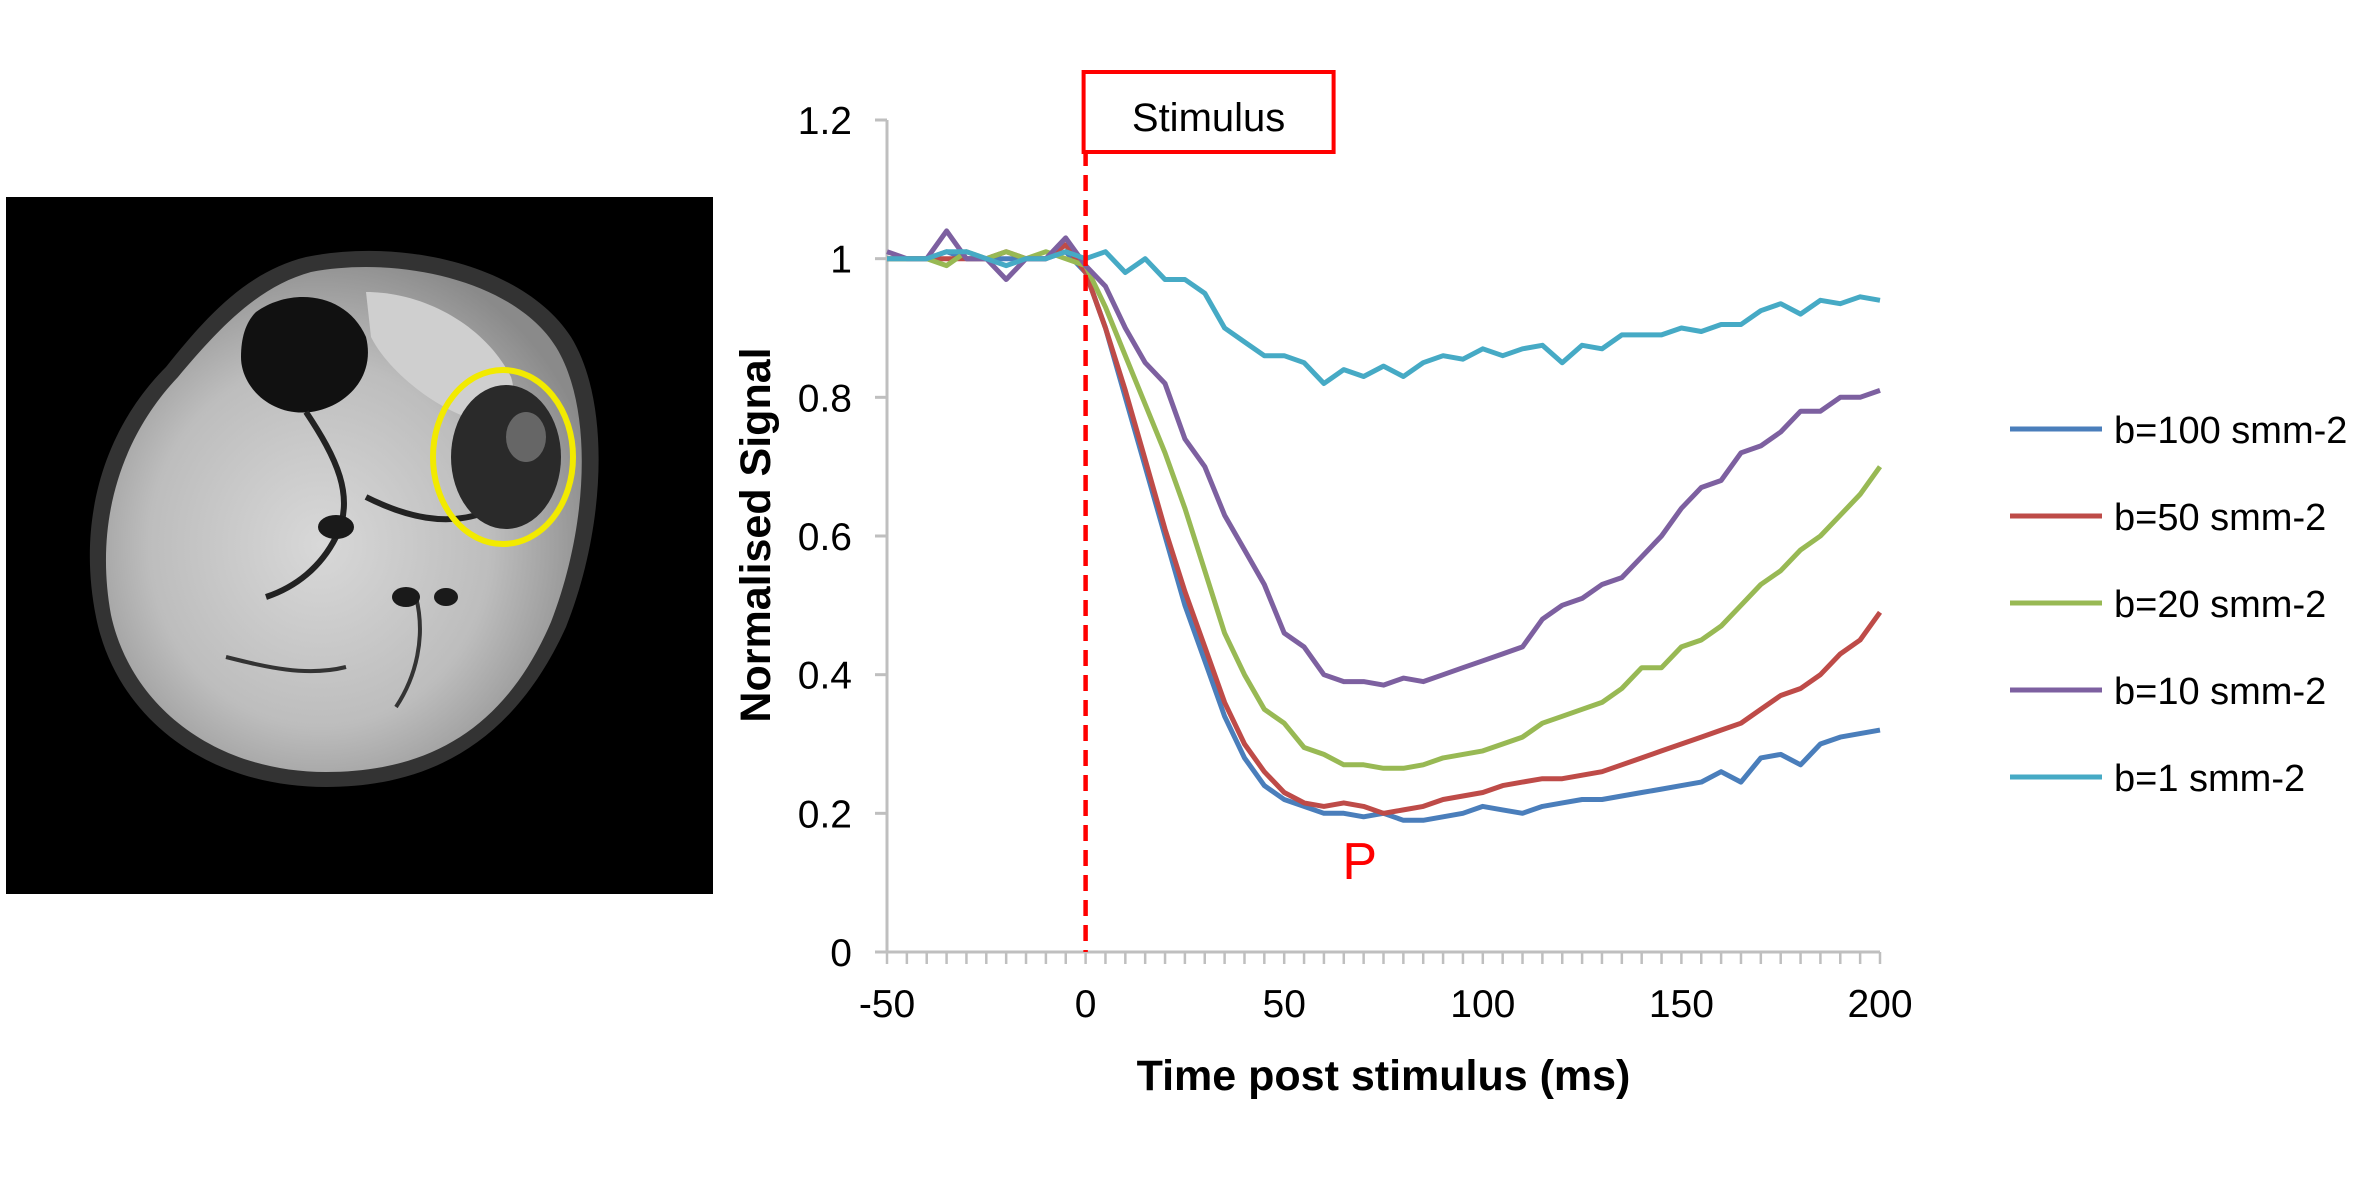 Image resolution: width=2365 pixels, height=1180 pixels. I want to click on y-tick-label: 1, so click(841, 260).